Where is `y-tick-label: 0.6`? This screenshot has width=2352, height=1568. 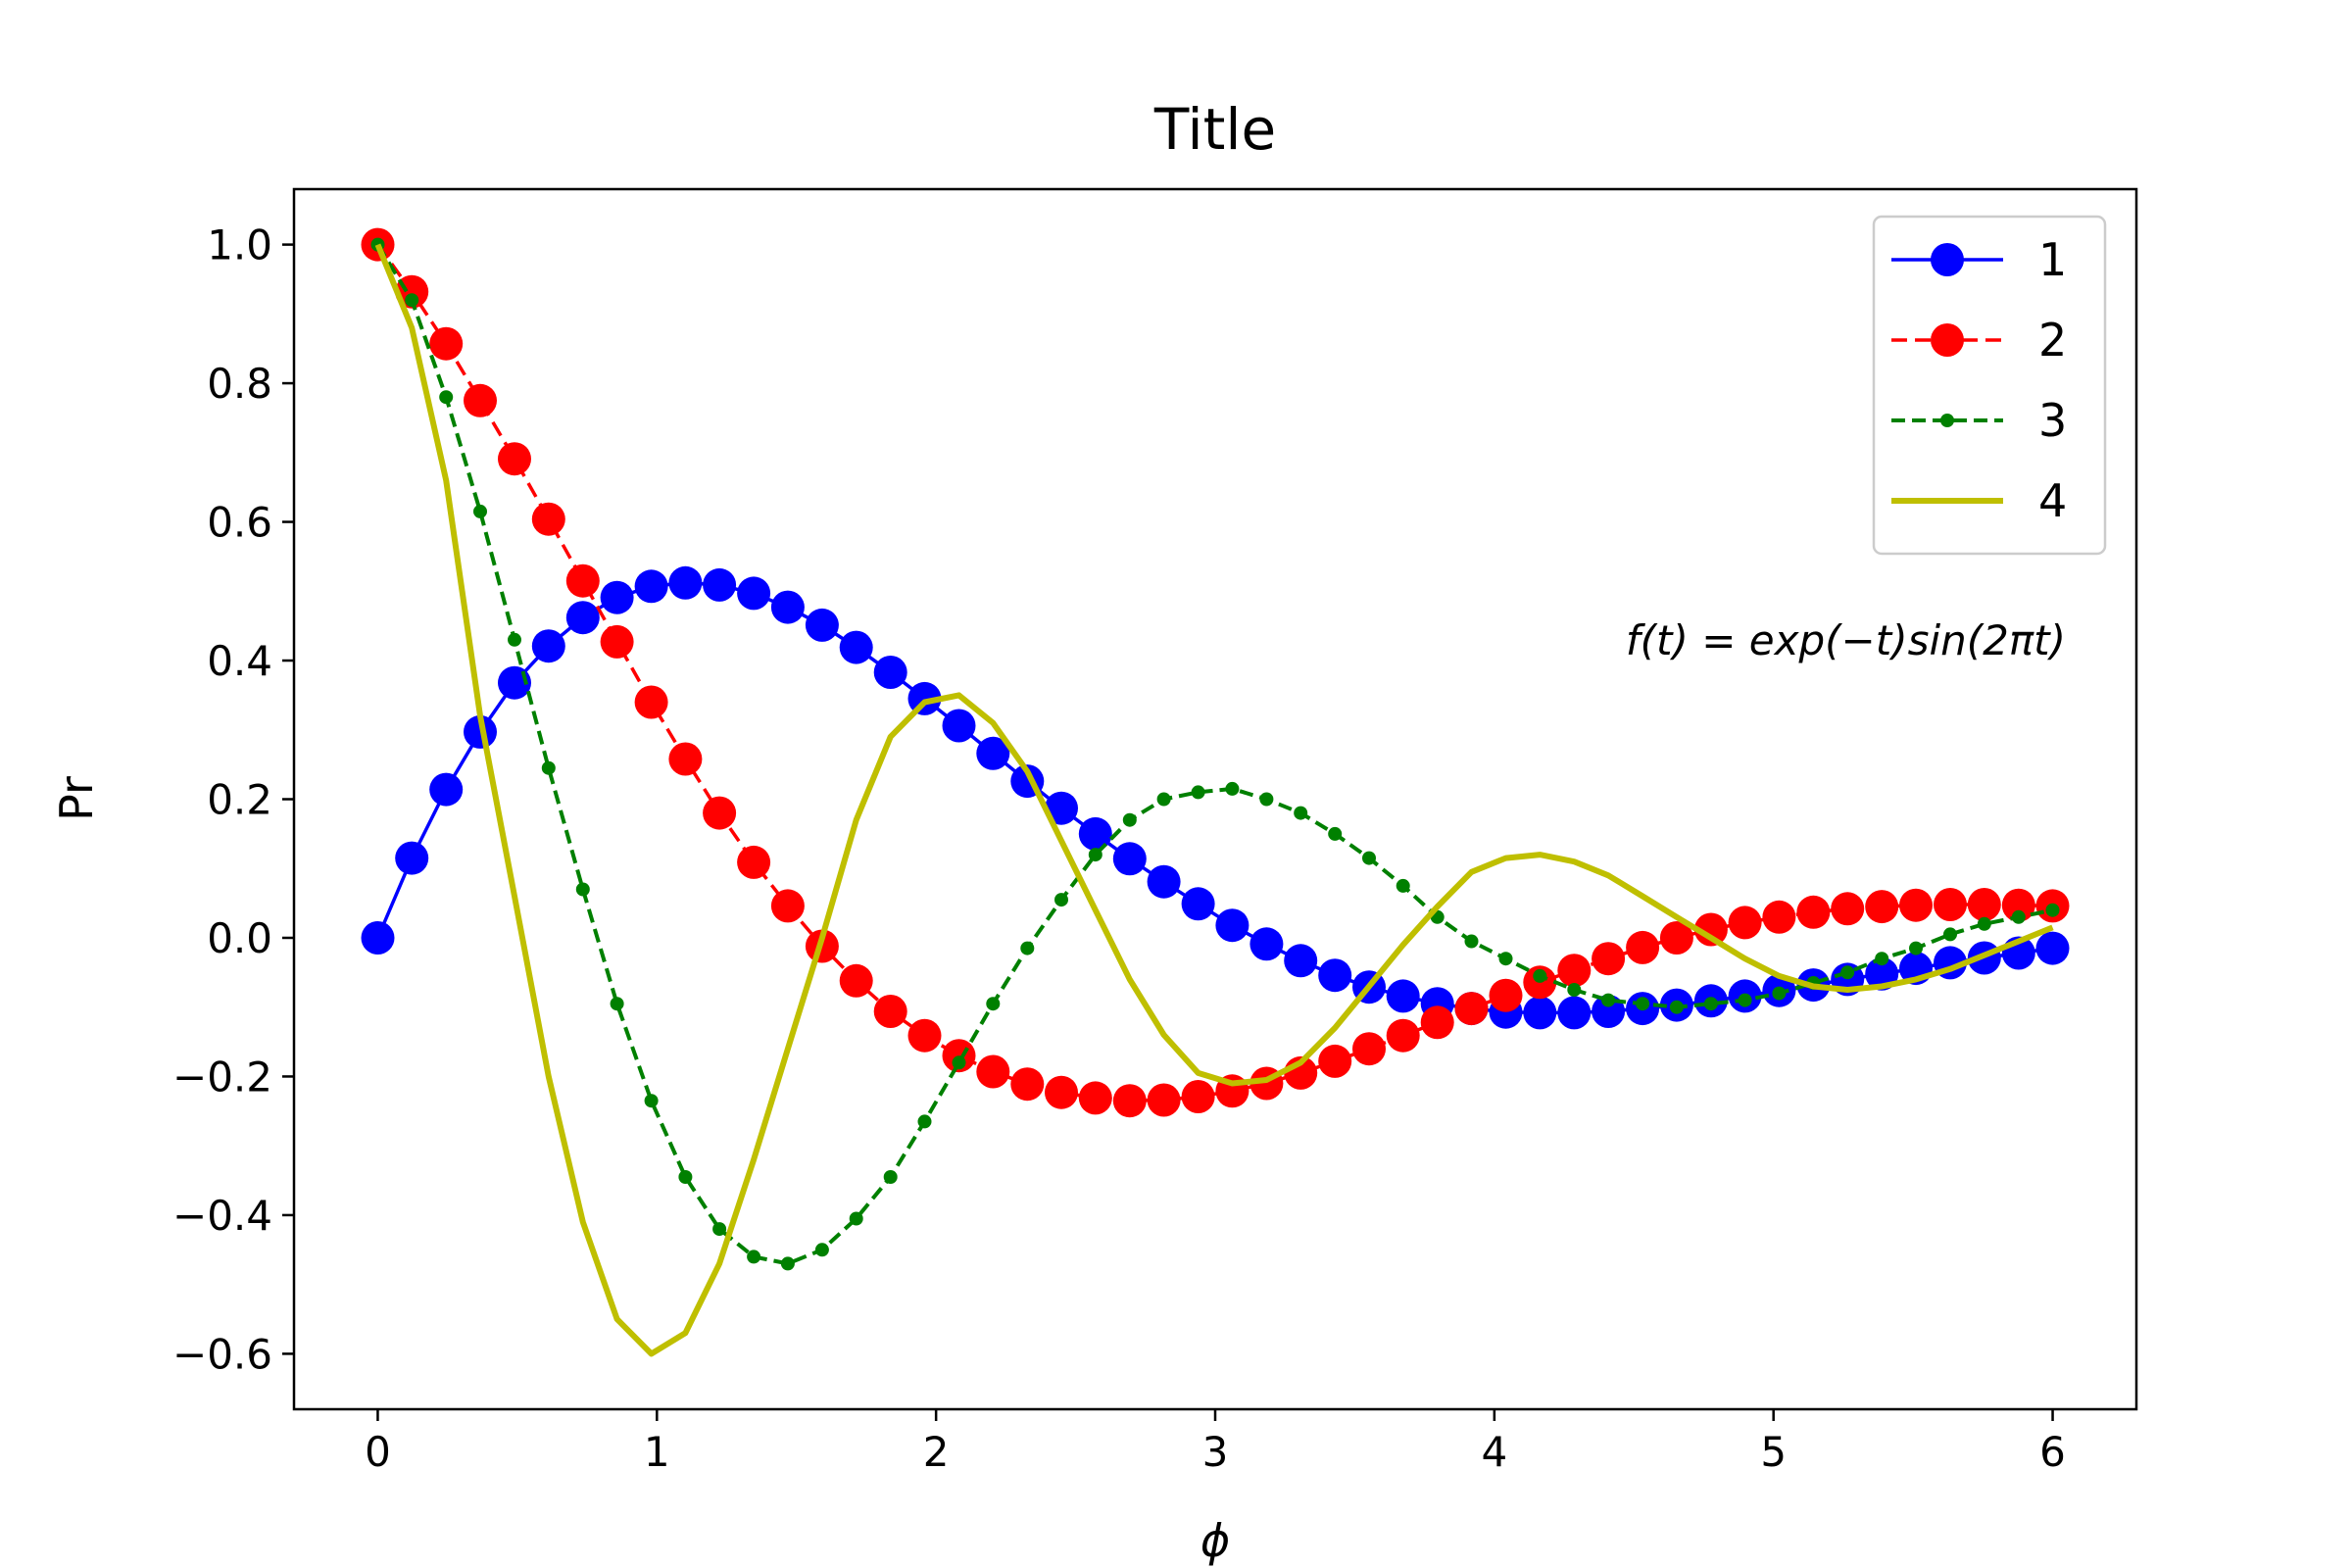
y-tick-label: 0.6 is located at coordinates (239, 523).